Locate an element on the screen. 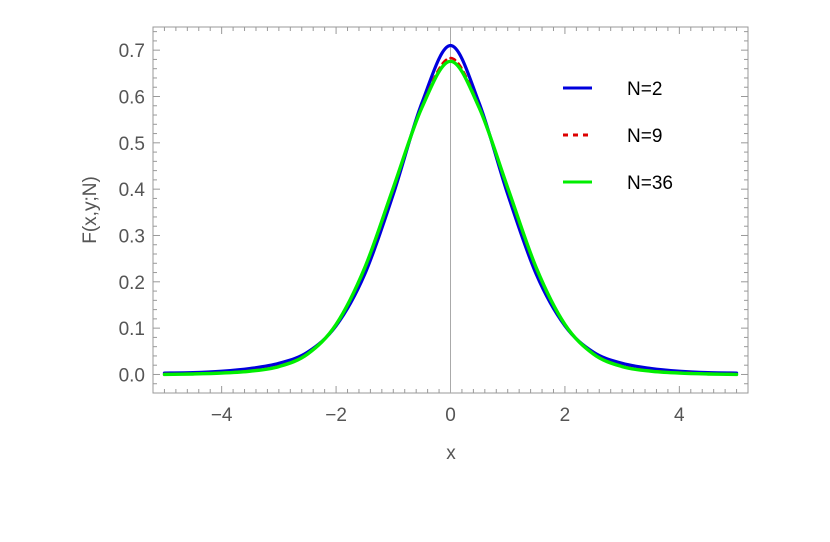 Image resolution: width=830 pixels, height=542 pixels. y-tick-label: 0.0 is located at coordinates (132, 375).